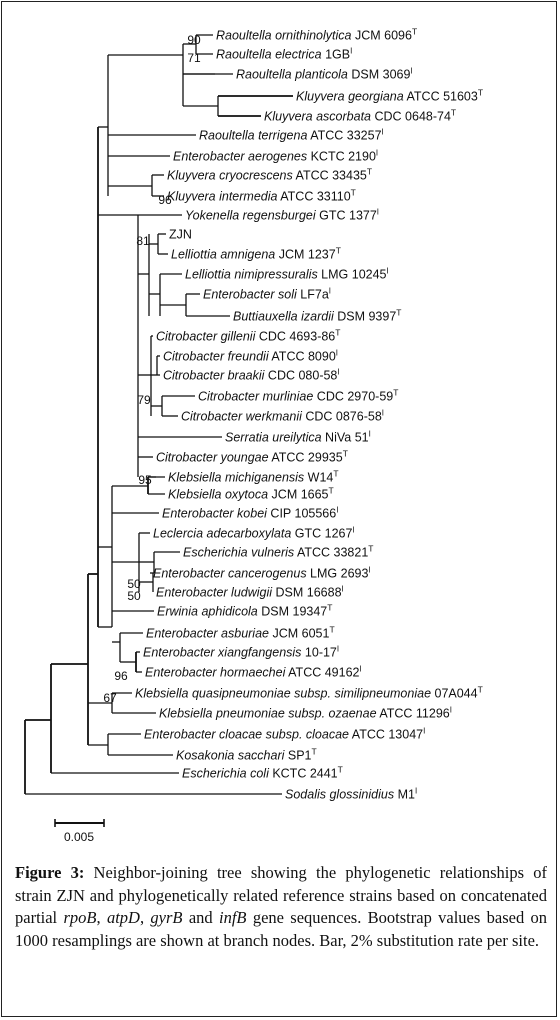 This screenshot has width=560, height=1020. Describe the element at coordinates (246, 735) in the screenshot. I see `species-name: Enterobacter cloacae subsp. cloacae` at that location.